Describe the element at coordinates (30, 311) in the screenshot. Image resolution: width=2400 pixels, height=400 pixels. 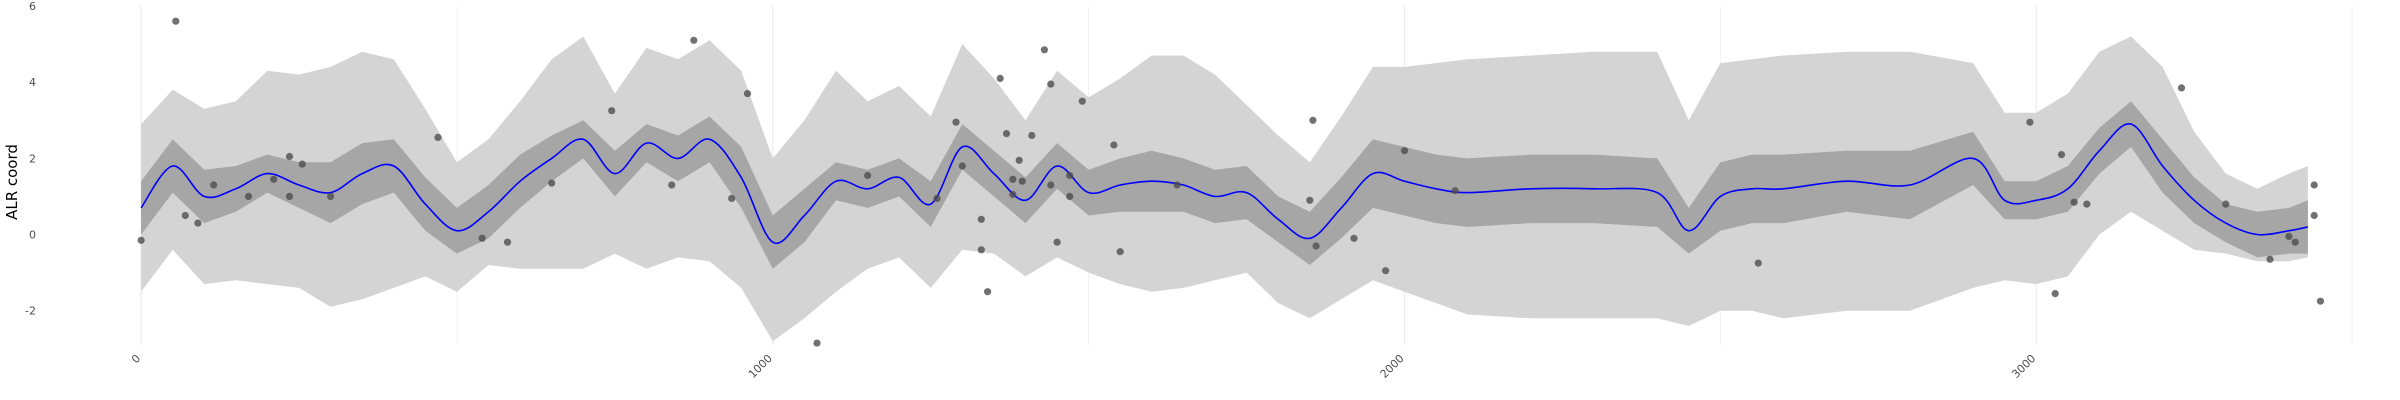
I see `y-tick-label: -2` at that location.